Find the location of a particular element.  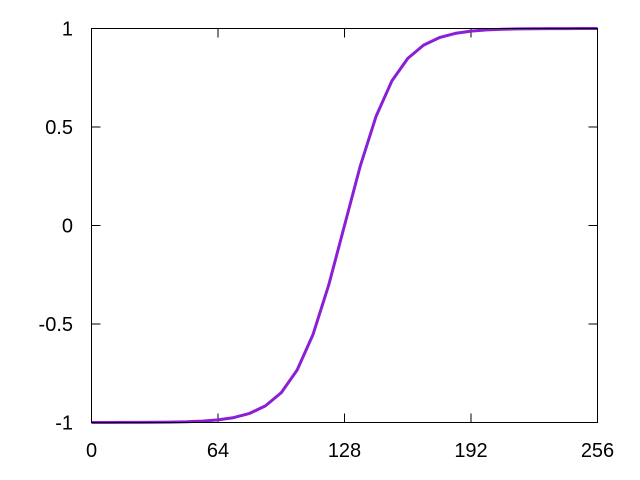

y-tick-label: 1 is located at coordinates (67, 30).